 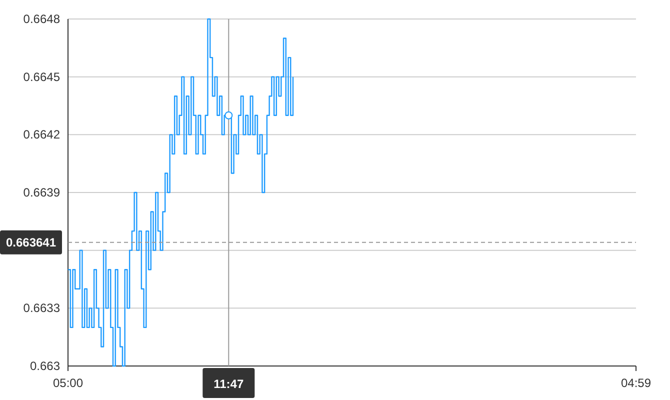 I want to click on y-tick-label: 0.663, so click(x=45, y=366).